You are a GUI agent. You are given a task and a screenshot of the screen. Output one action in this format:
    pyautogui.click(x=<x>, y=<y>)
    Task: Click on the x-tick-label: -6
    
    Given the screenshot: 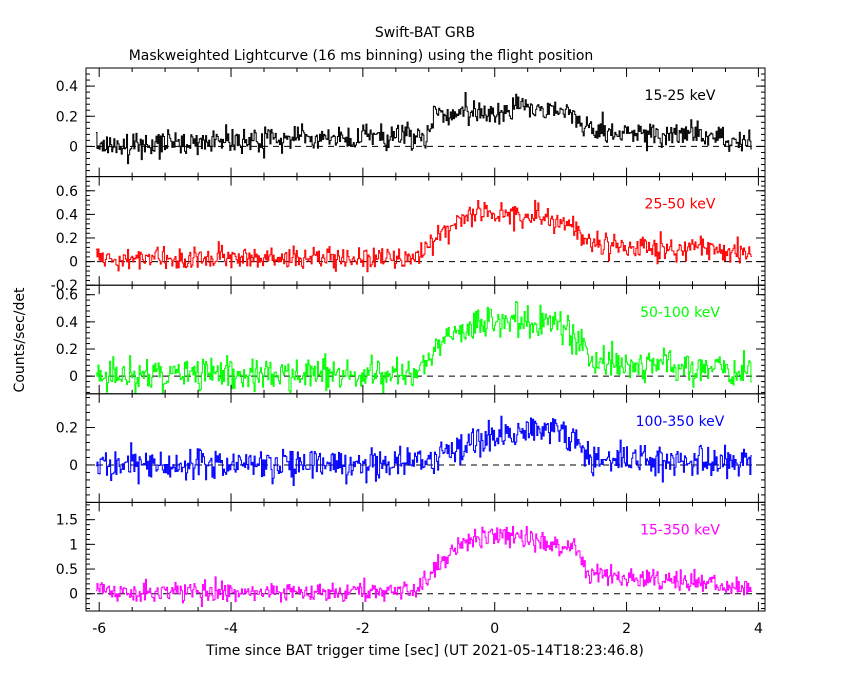 What is the action you would take?
    pyautogui.click(x=99, y=629)
    